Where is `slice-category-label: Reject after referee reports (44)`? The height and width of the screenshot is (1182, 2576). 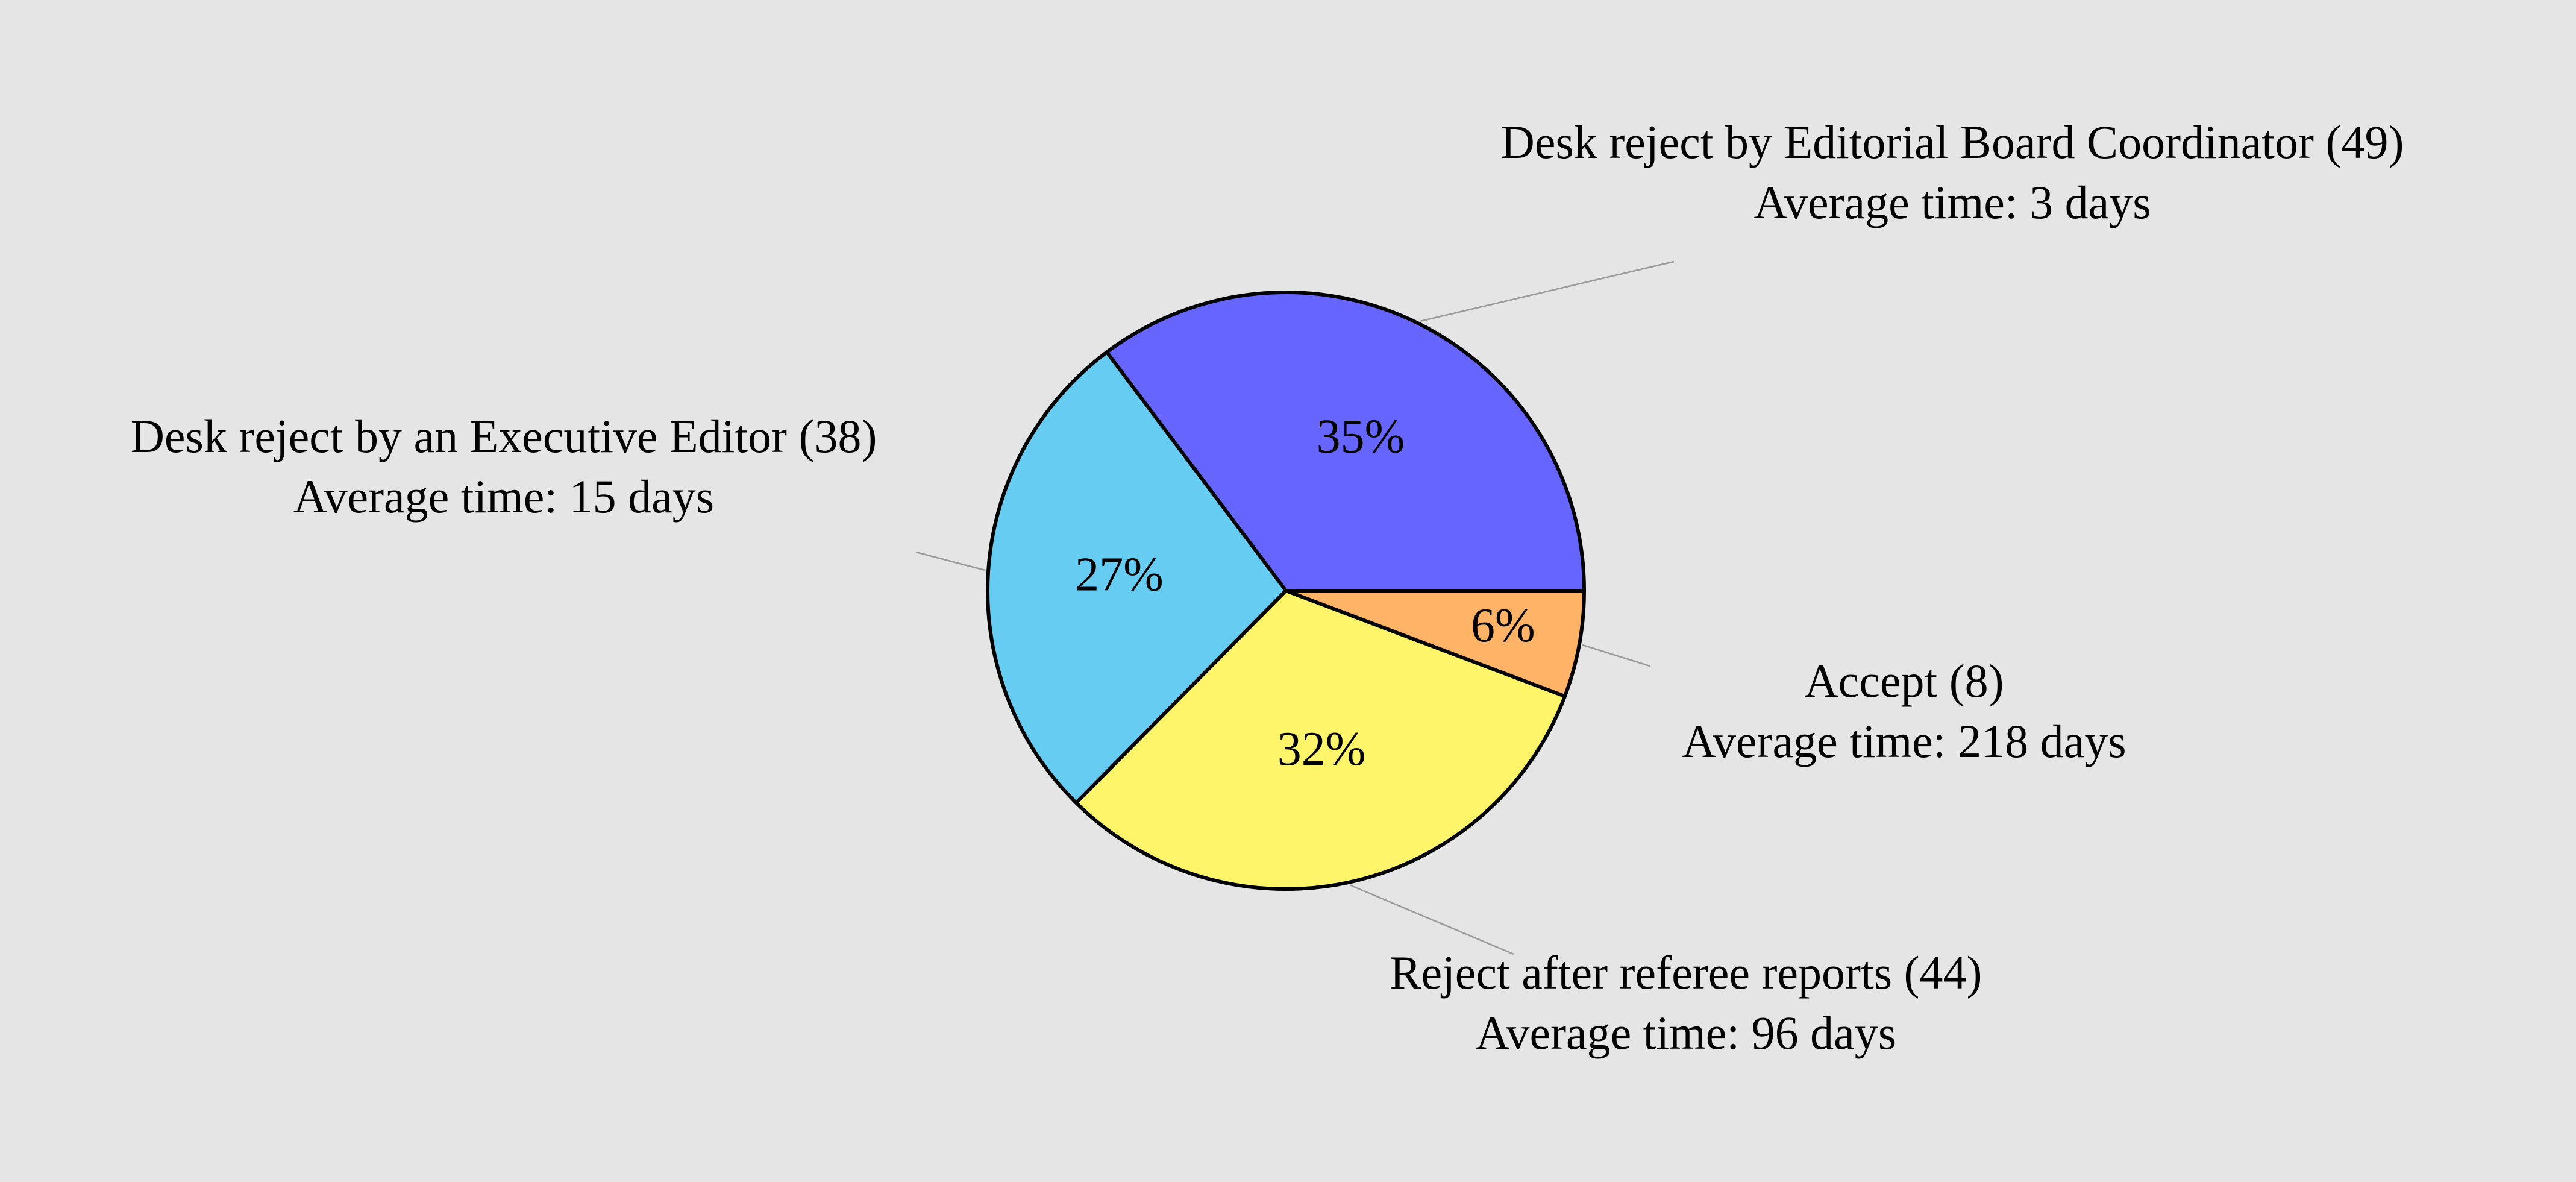 slice-category-label: Reject after referee reports (44) is located at coordinates (1686, 972).